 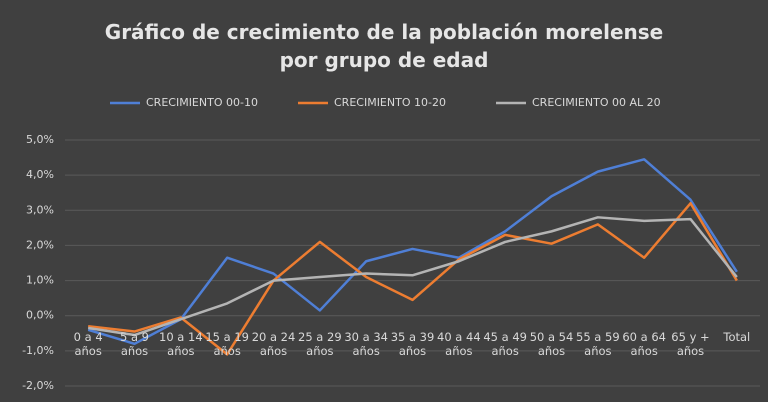 I want to click on y-tick-label: -1,0%, so click(x=38, y=350).